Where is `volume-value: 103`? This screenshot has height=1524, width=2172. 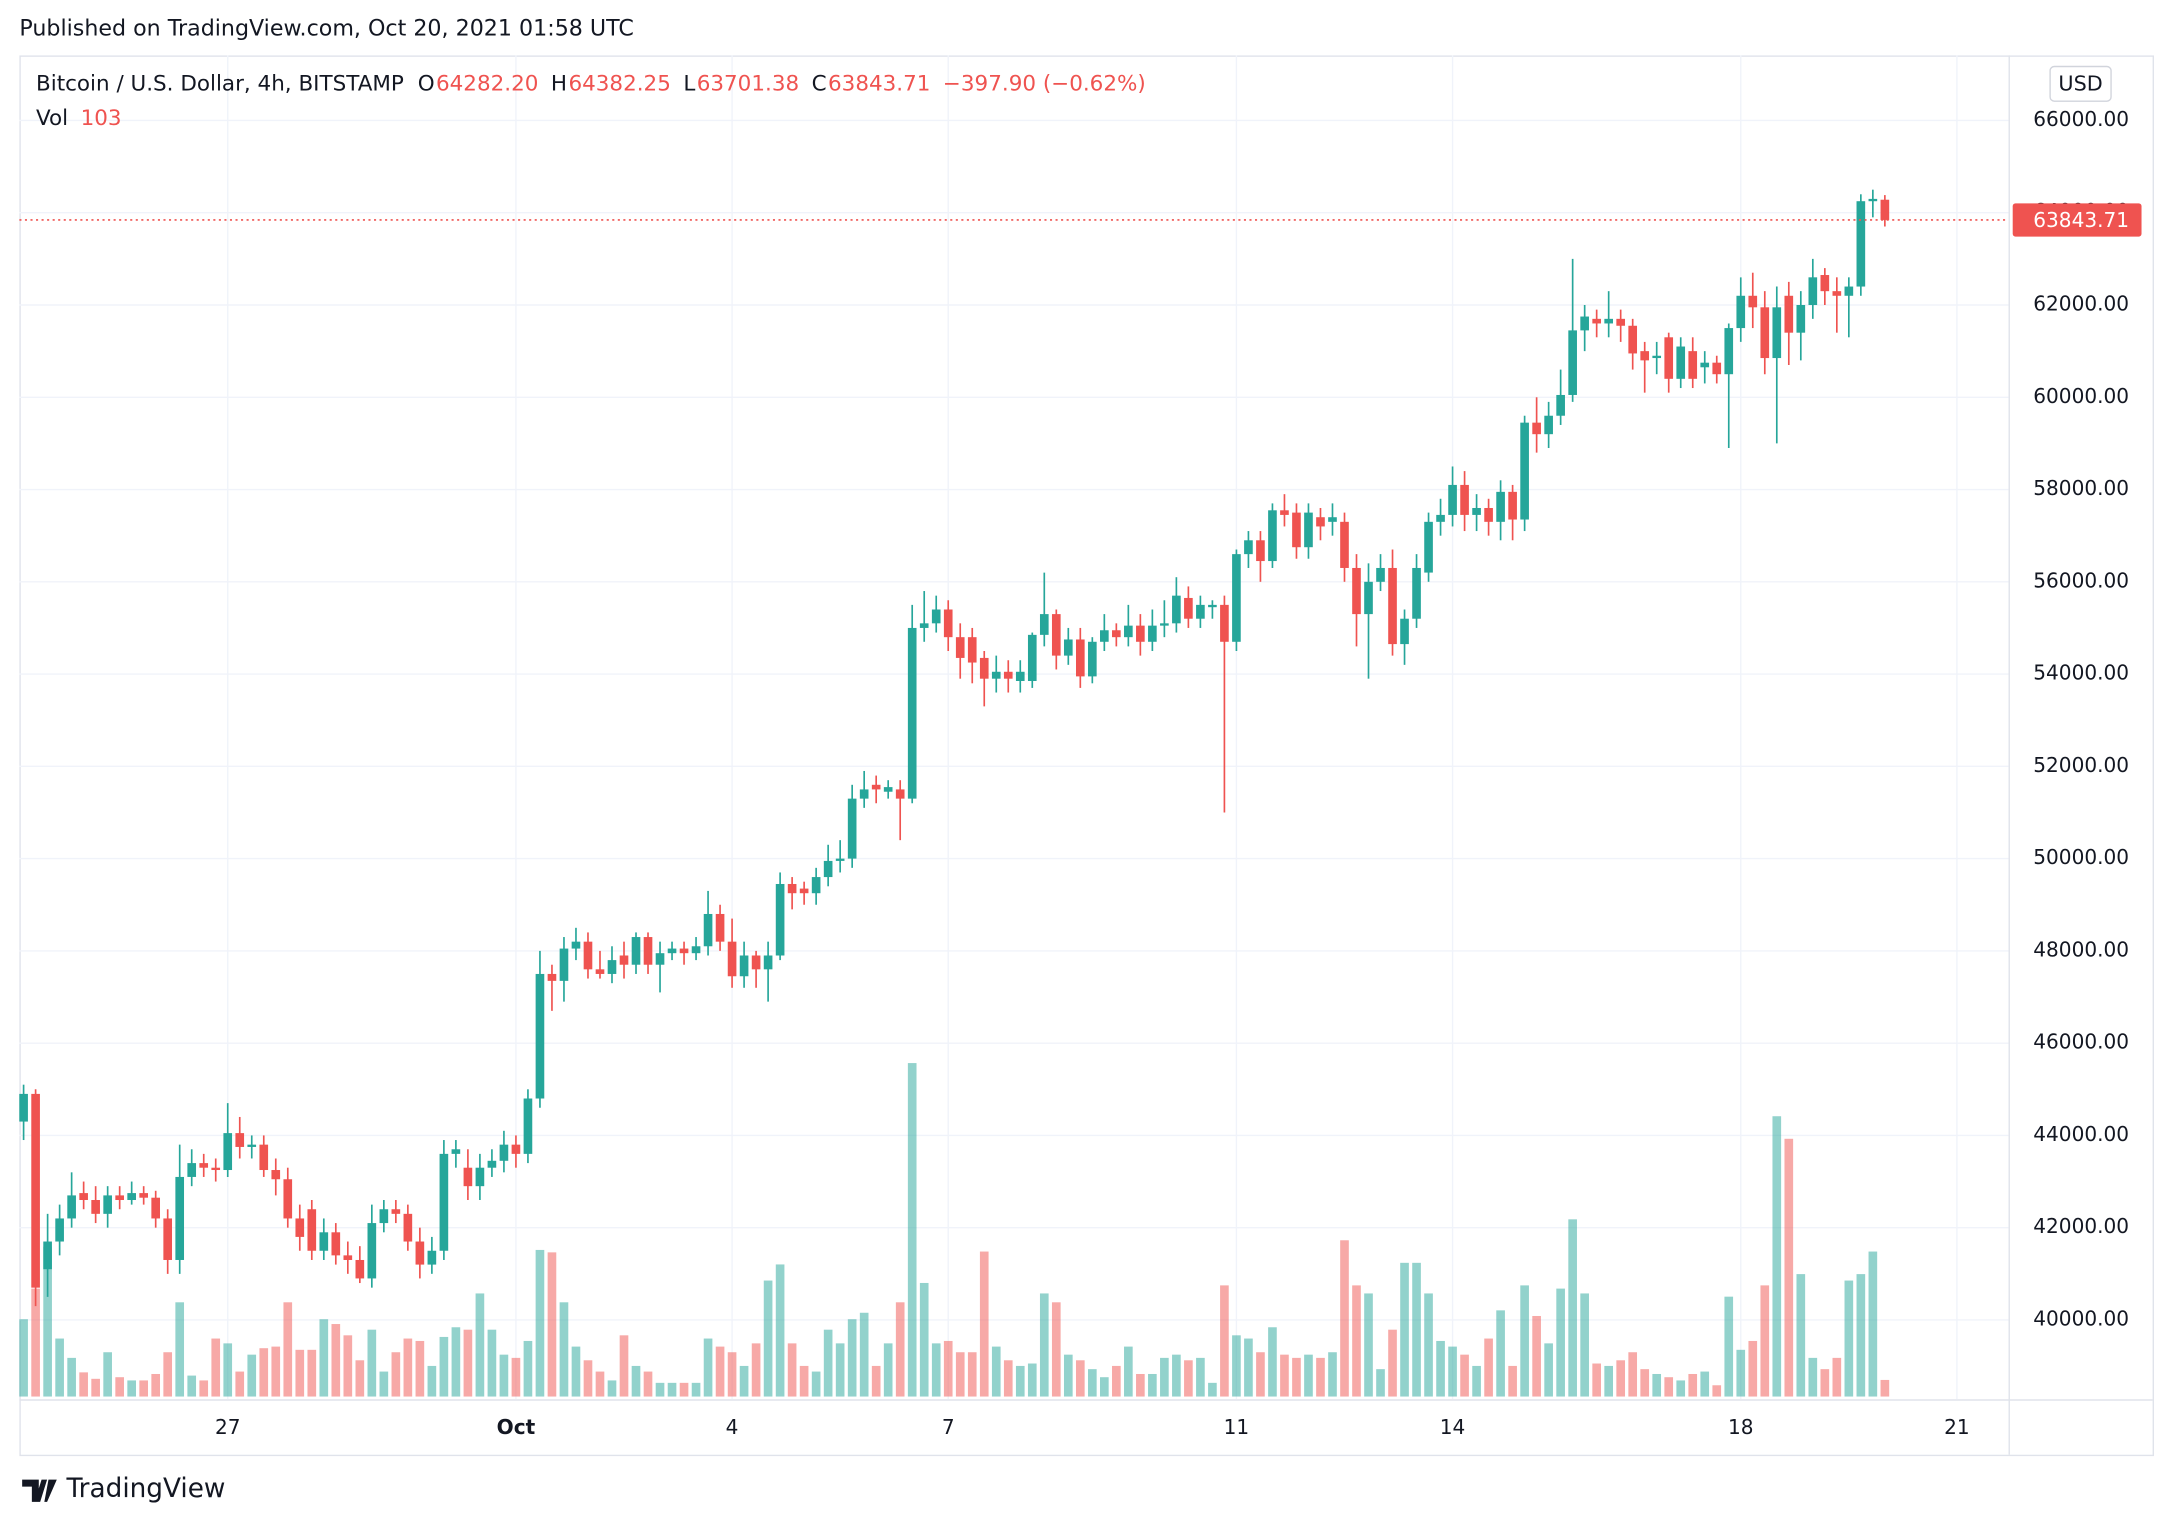
volume-value: 103 is located at coordinates (101, 118).